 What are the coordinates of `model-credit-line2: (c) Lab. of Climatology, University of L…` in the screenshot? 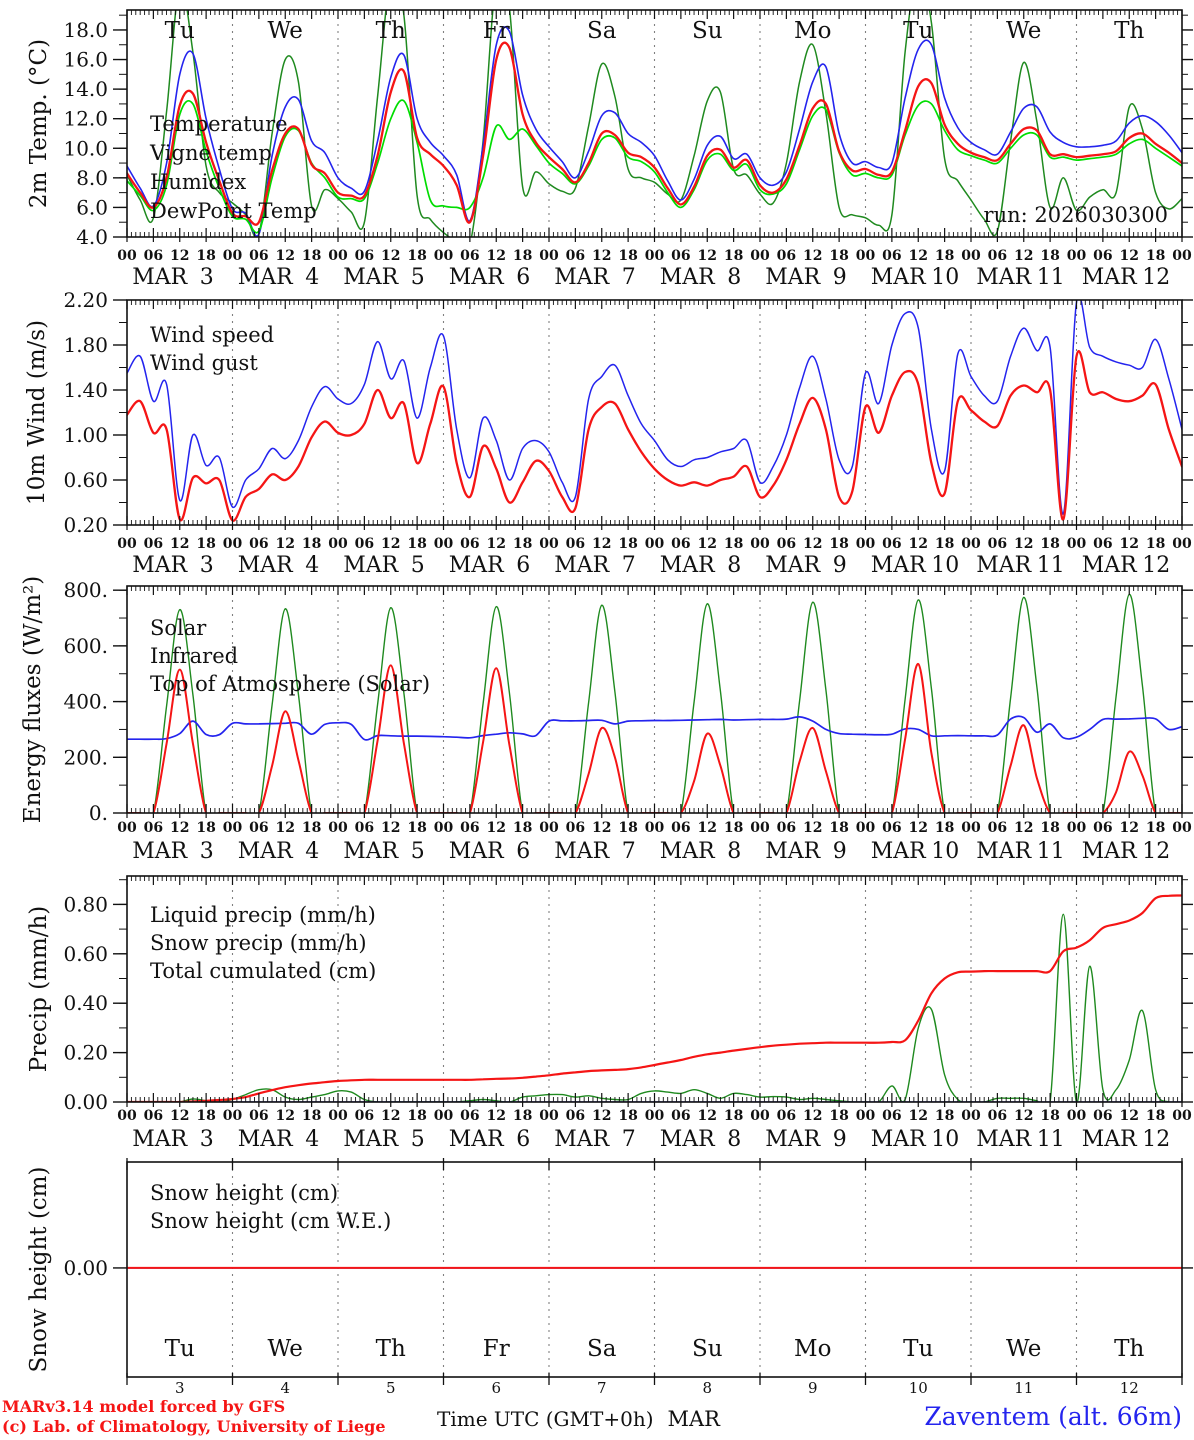 It's located at (194, 1426).